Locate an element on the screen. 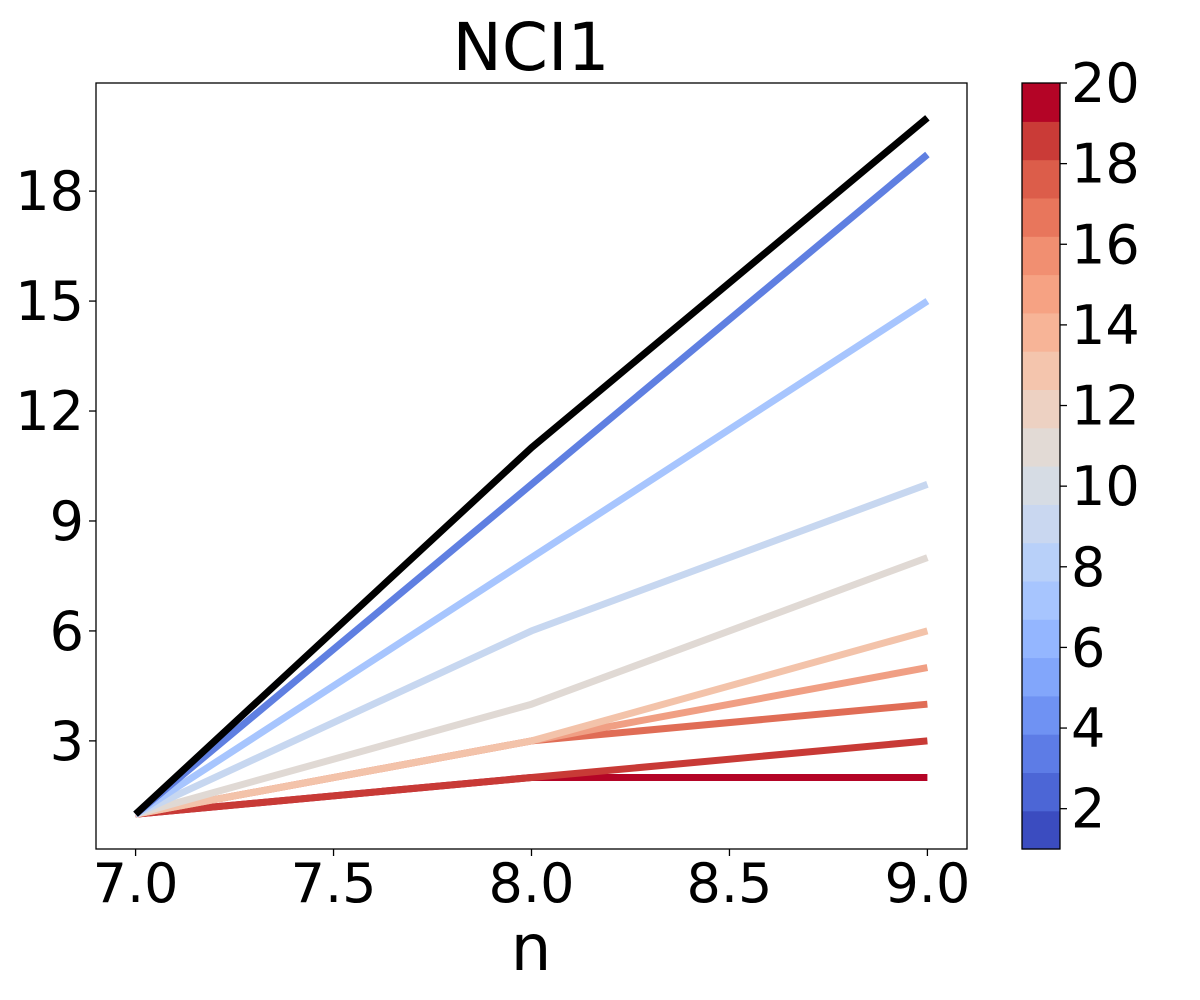 The height and width of the screenshot is (1000, 1200). colorbar-tick-label: 20 is located at coordinates (1105, 83).